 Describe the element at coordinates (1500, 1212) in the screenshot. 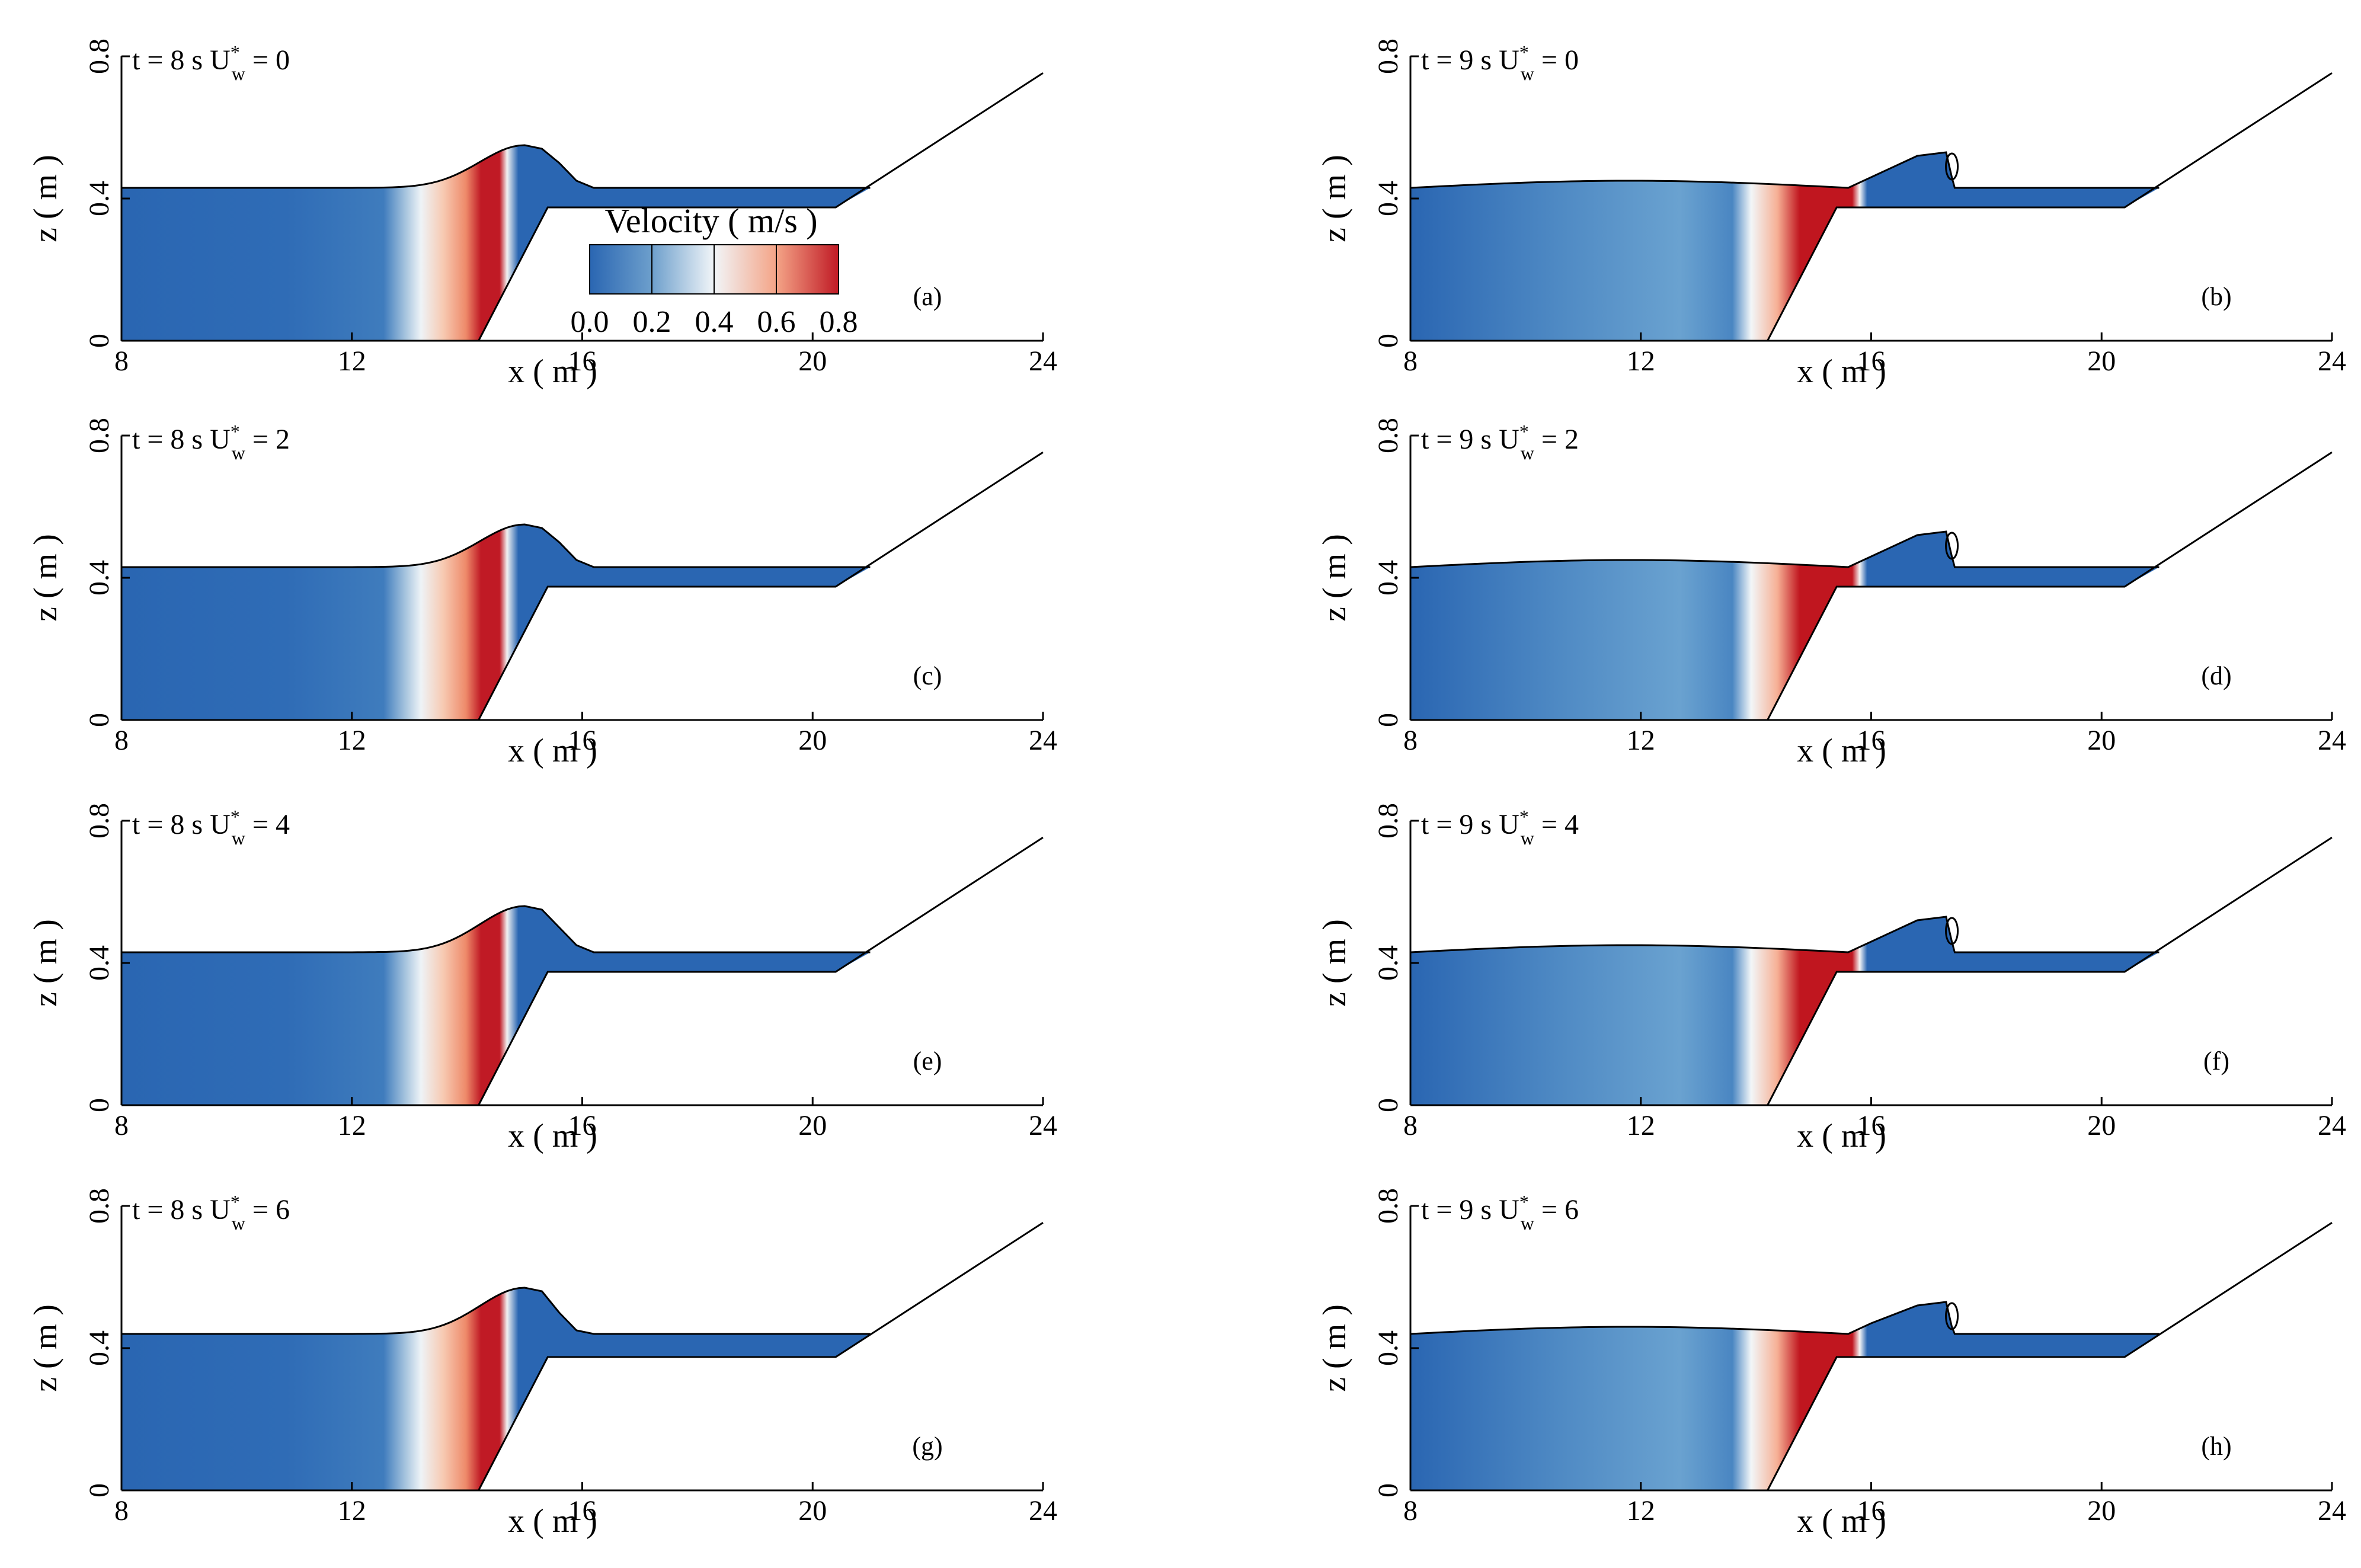

I see `panel-annotation: t = 9 s U* w = 6` at that location.